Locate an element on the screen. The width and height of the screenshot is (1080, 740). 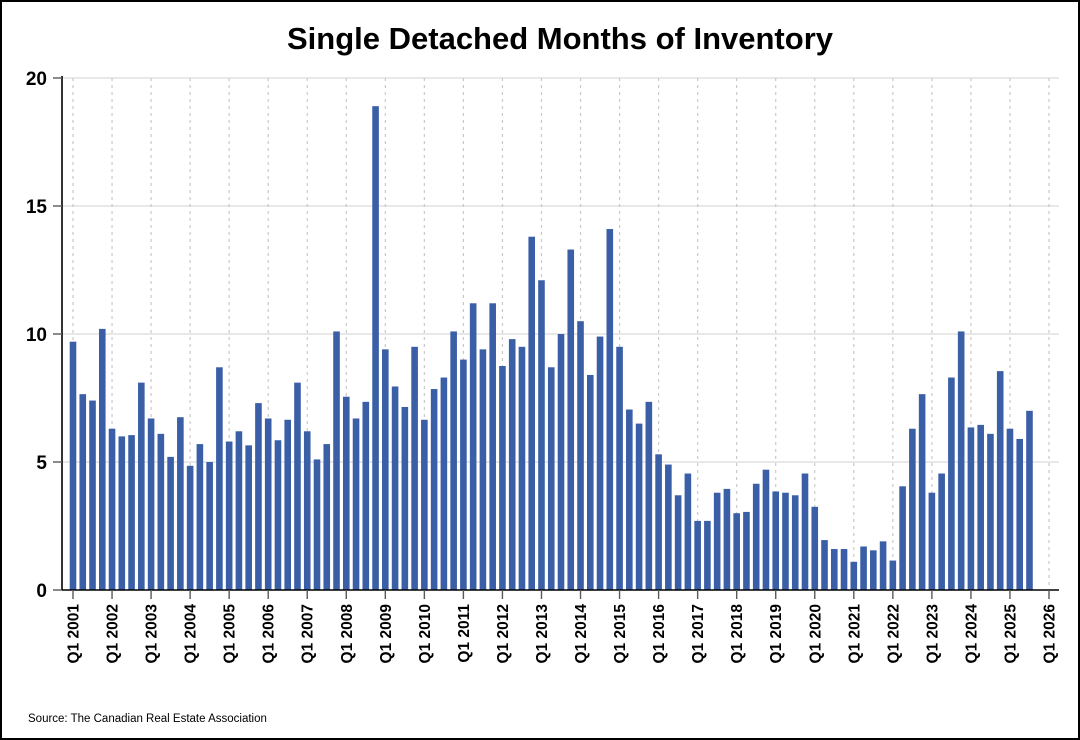
x-tick-label-Q1-2012: Q1 2012 is located at coordinates (503, 633).